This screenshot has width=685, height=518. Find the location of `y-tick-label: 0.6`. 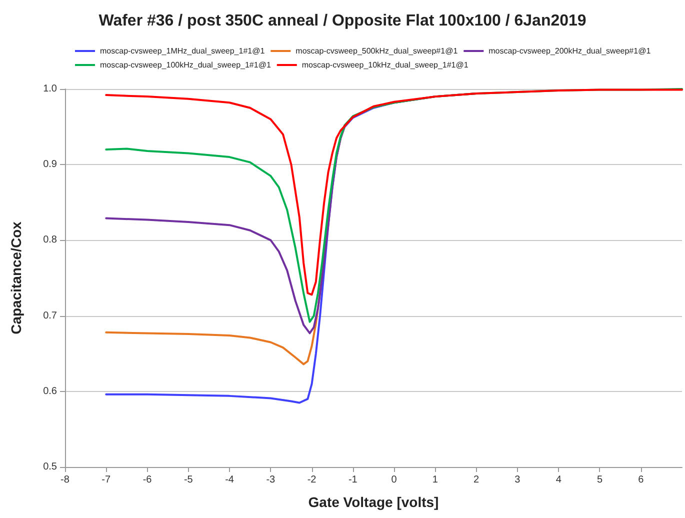

y-tick-label: 0.6 is located at coordinates (50, 391).